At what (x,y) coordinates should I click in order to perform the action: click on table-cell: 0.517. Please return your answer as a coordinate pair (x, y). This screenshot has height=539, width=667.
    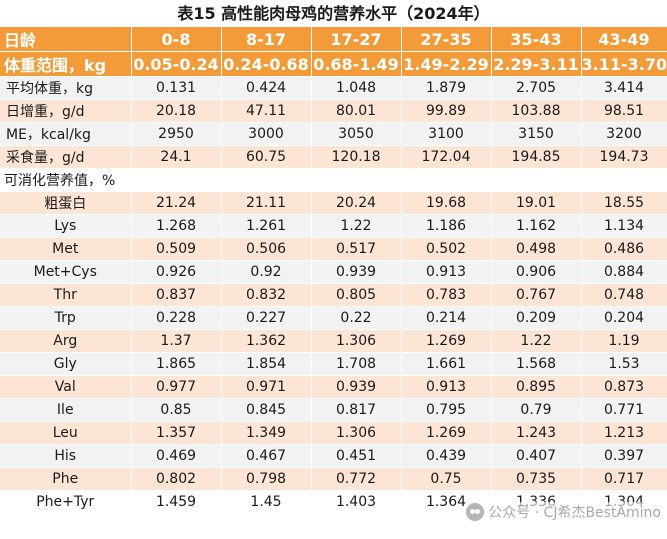
    Looking at the image, I should click on (356, 249).